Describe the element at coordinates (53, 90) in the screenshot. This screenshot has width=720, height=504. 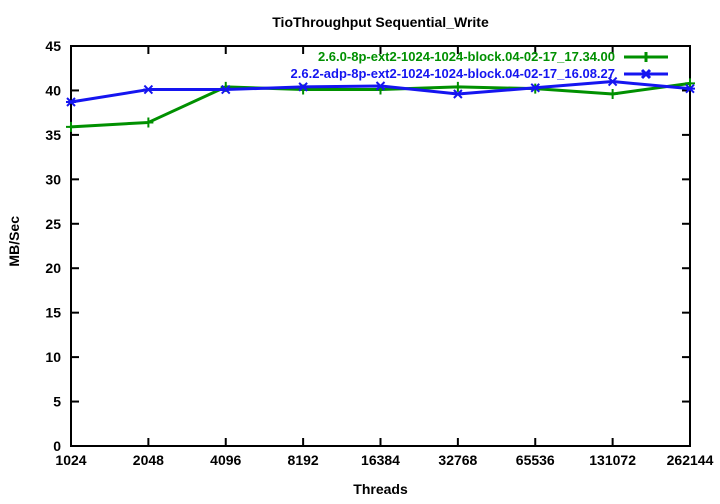
I see `y-tick-label: 40` at that location.